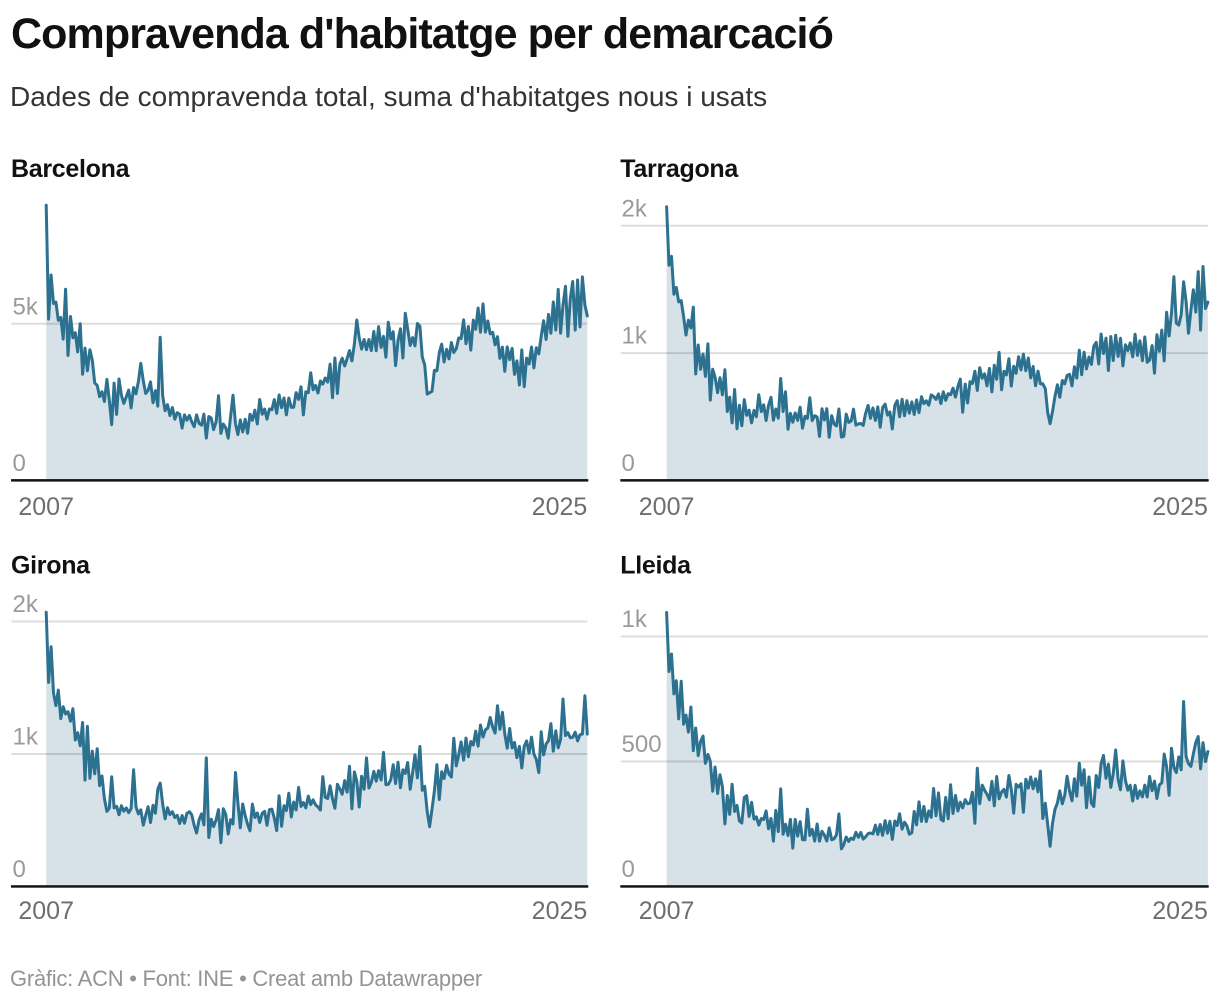  What do you see at coordinates (71, 169) in the screenshot?
I see `svg-text: Barcelona` at bounding box center [71, 169].